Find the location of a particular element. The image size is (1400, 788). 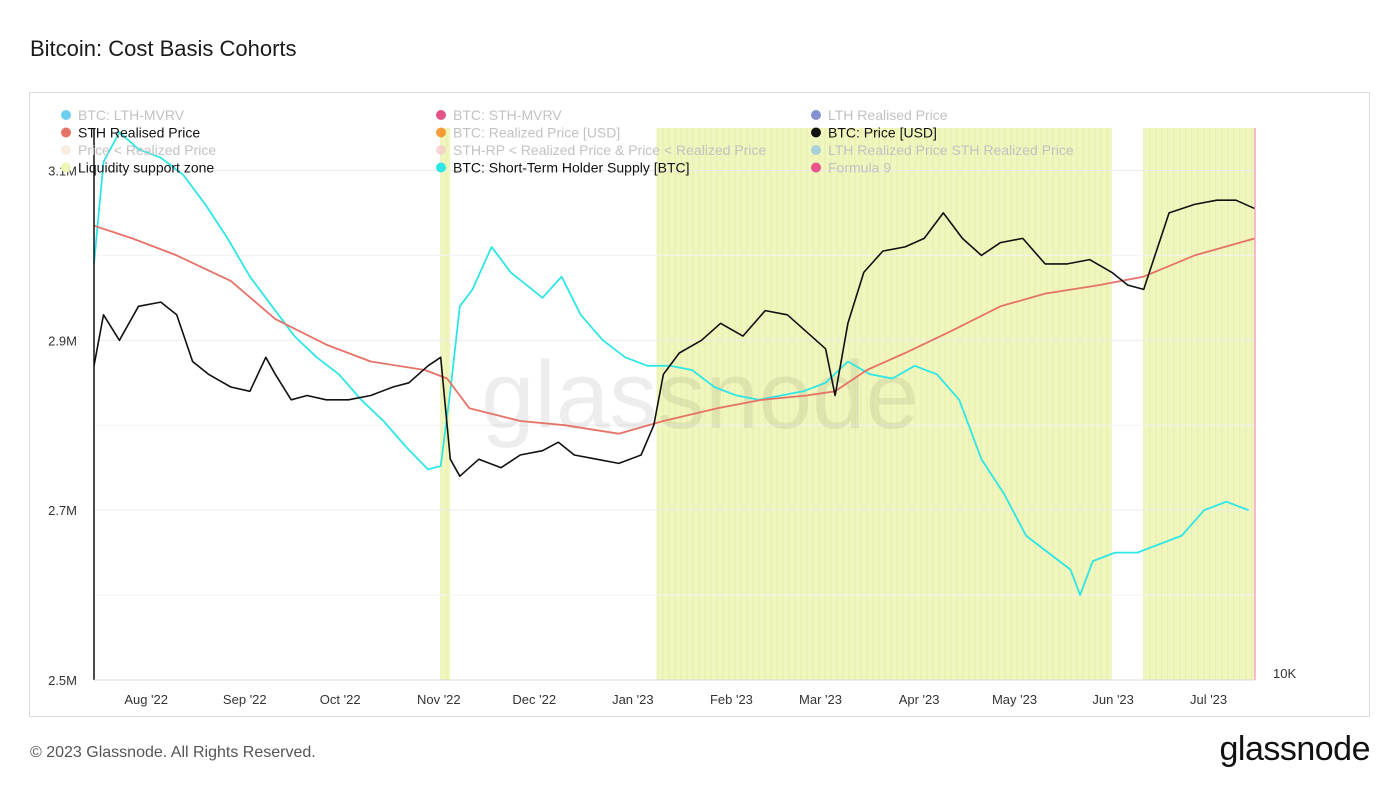

legend-label: BTC: Realized Price [USD] is located at coordinates (536, 133).